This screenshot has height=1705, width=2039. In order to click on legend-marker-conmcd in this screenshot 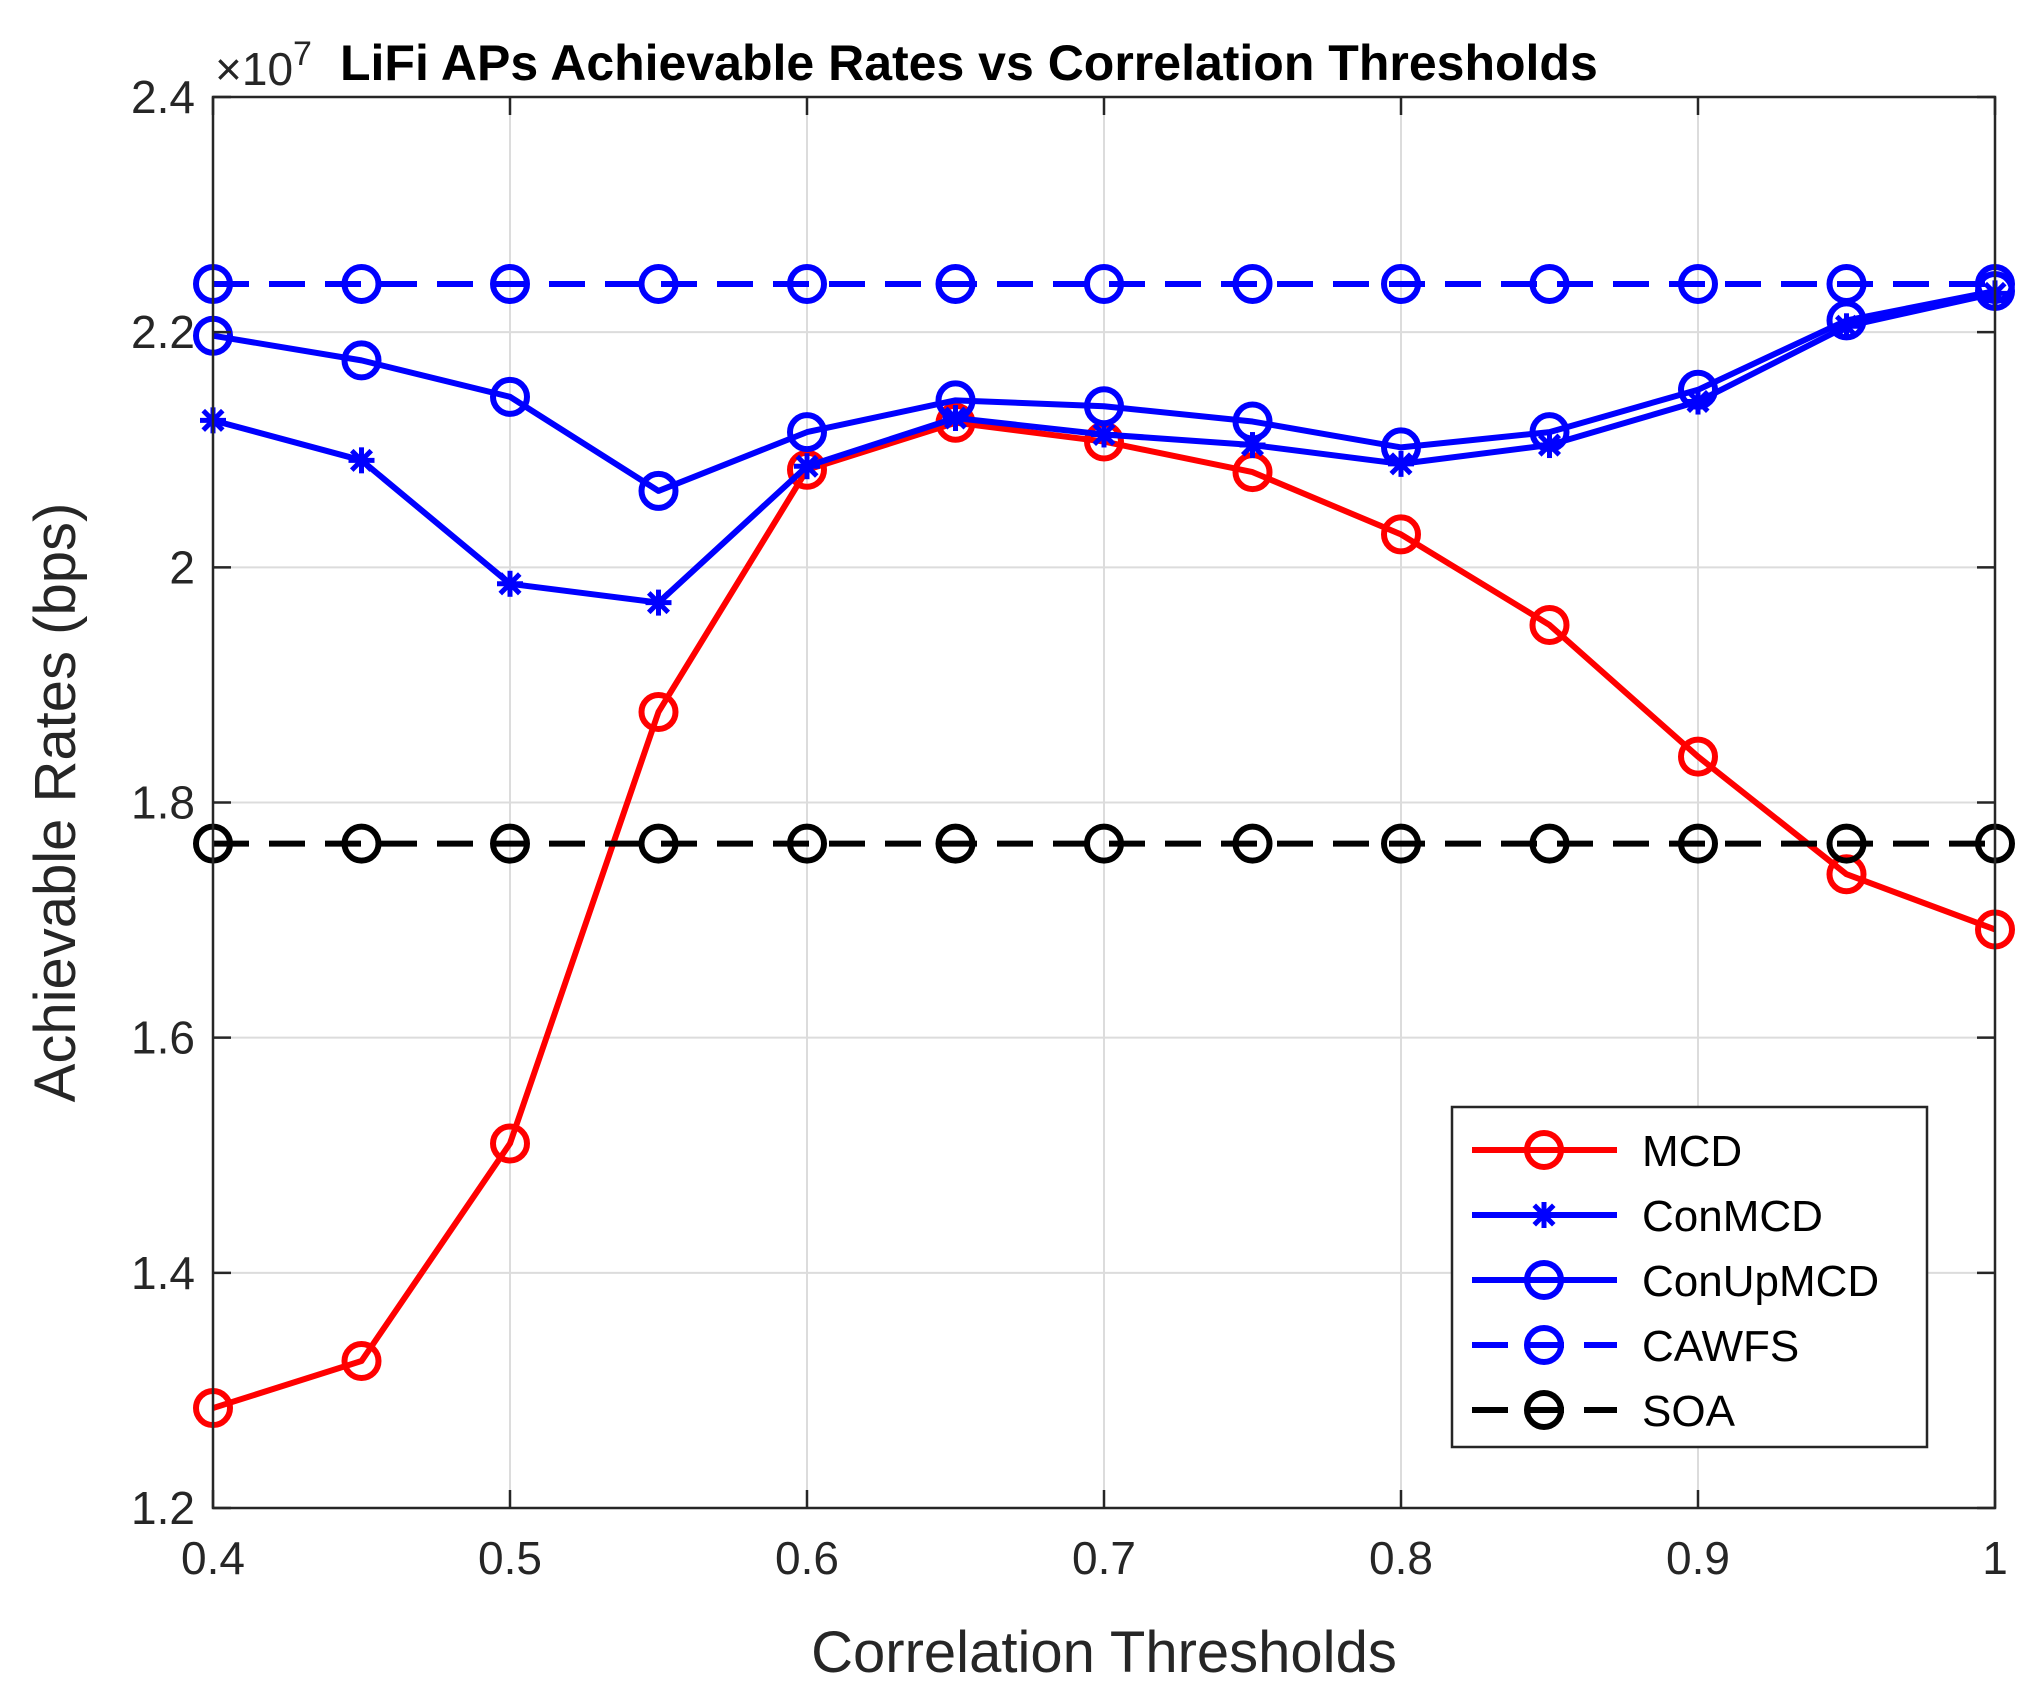, I will do `click(1544, 1215)`.